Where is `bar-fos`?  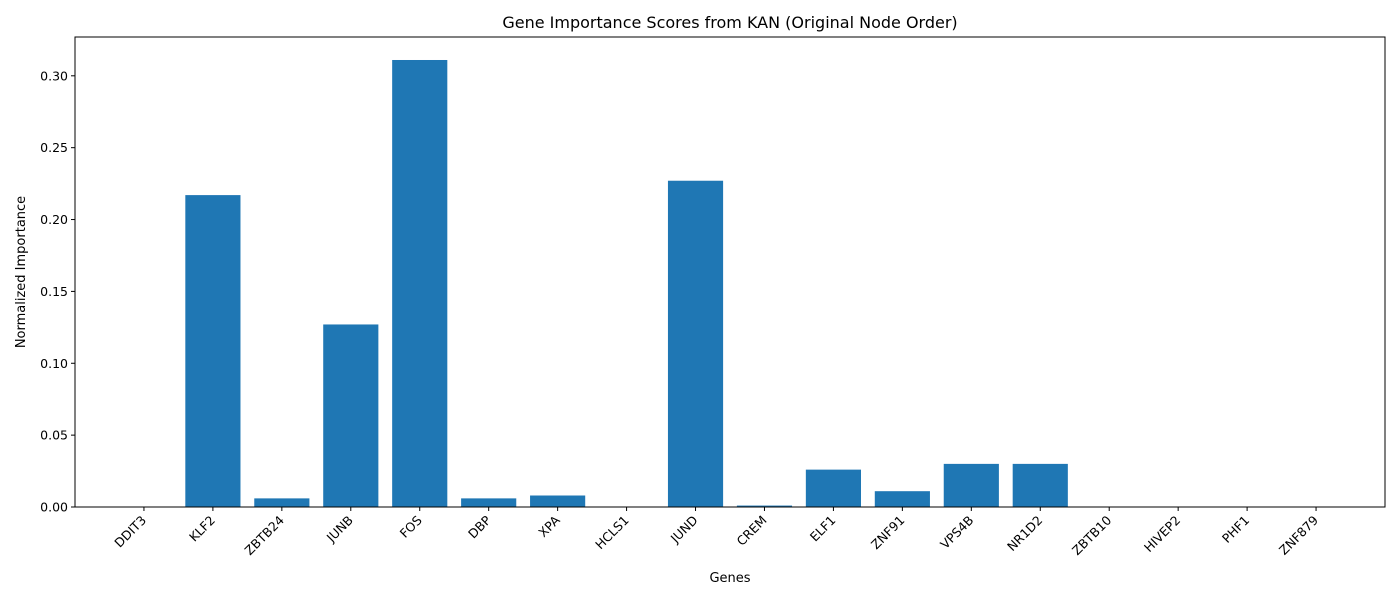
bar-fos is located at coordinates (420, 283).